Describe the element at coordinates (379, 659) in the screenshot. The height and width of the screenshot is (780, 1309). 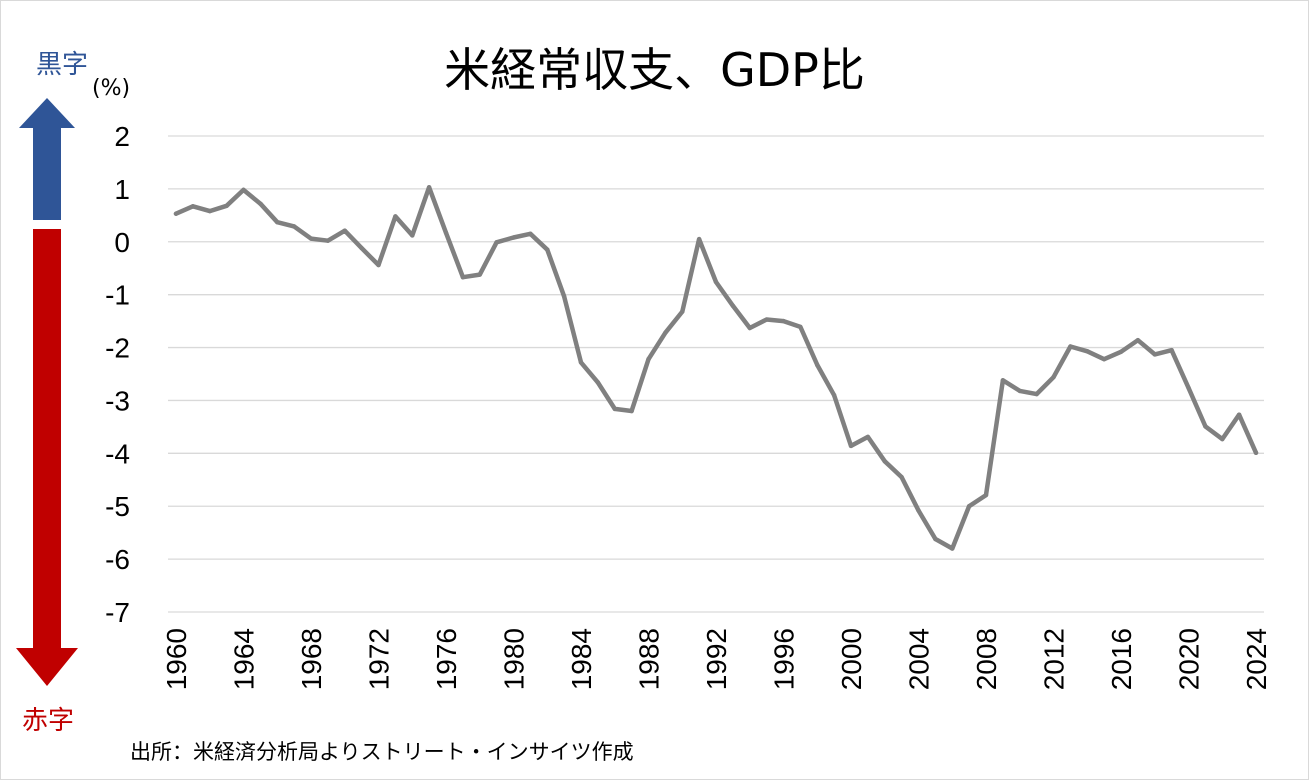
I see `x-tick-label: 1972` at that location.